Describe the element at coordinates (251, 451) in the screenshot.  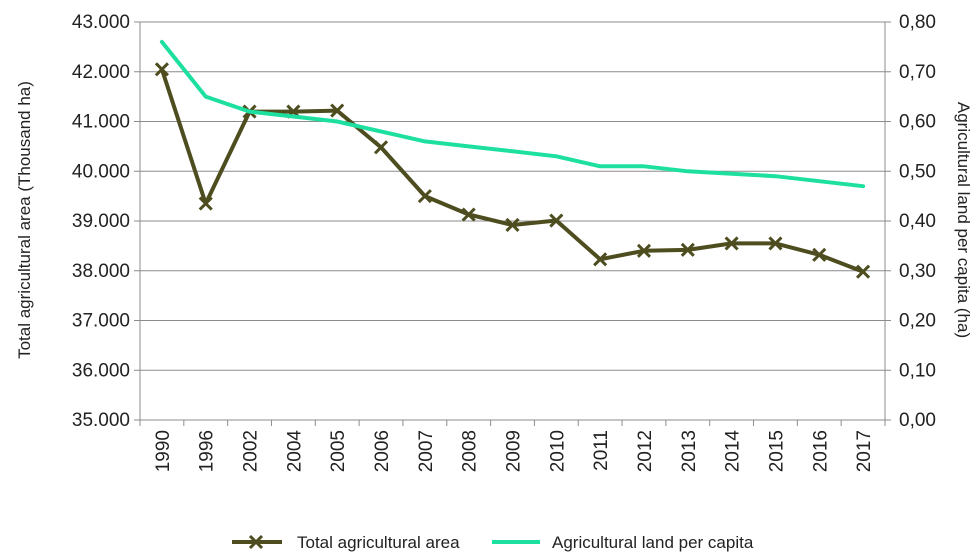
I see `x-tick-label: 2002` at that location.